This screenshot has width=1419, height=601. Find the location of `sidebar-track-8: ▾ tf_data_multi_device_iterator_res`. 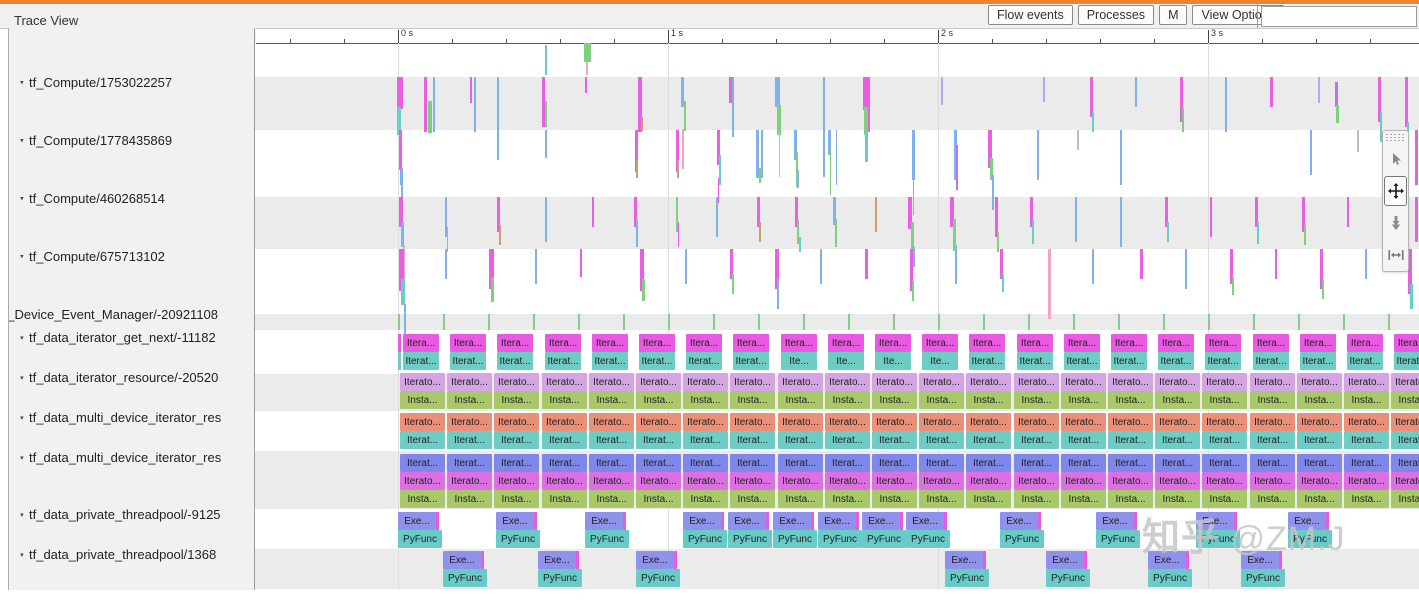

sidebar-track-8: ▾ tf_data_multi_device_iterator_res is located at coordinates (118, 457).